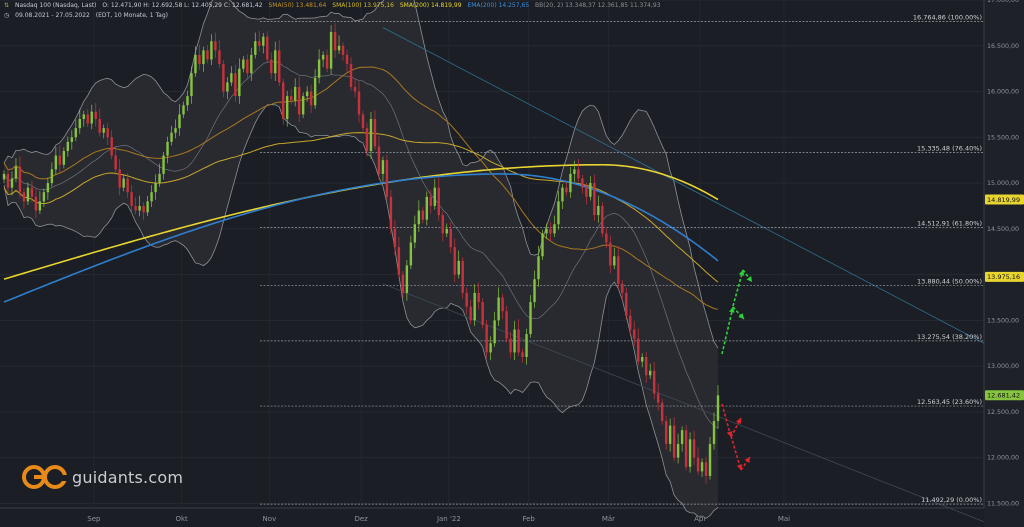  What do you see at coordinates (7, 15) in the screenshot?
I see `clock-icon: ◷` at bounding box center [7, 15].